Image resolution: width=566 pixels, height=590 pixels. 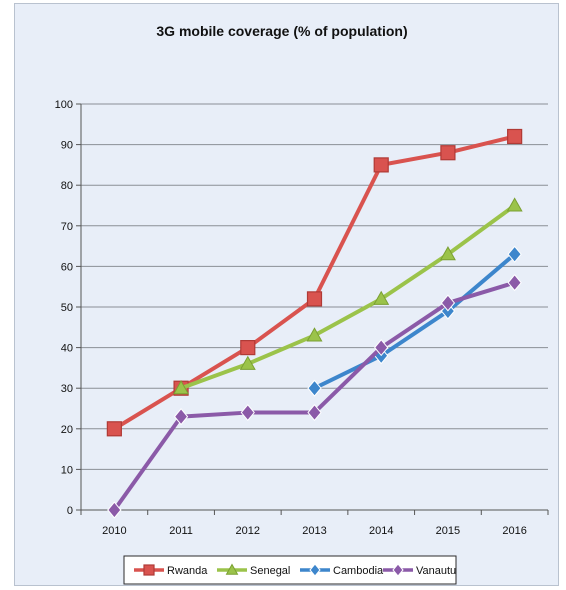 What do you see at coordinates (181, 531) in the screenshot?
I see `x-tick-label: 2011` at bounding box center [181, 531].